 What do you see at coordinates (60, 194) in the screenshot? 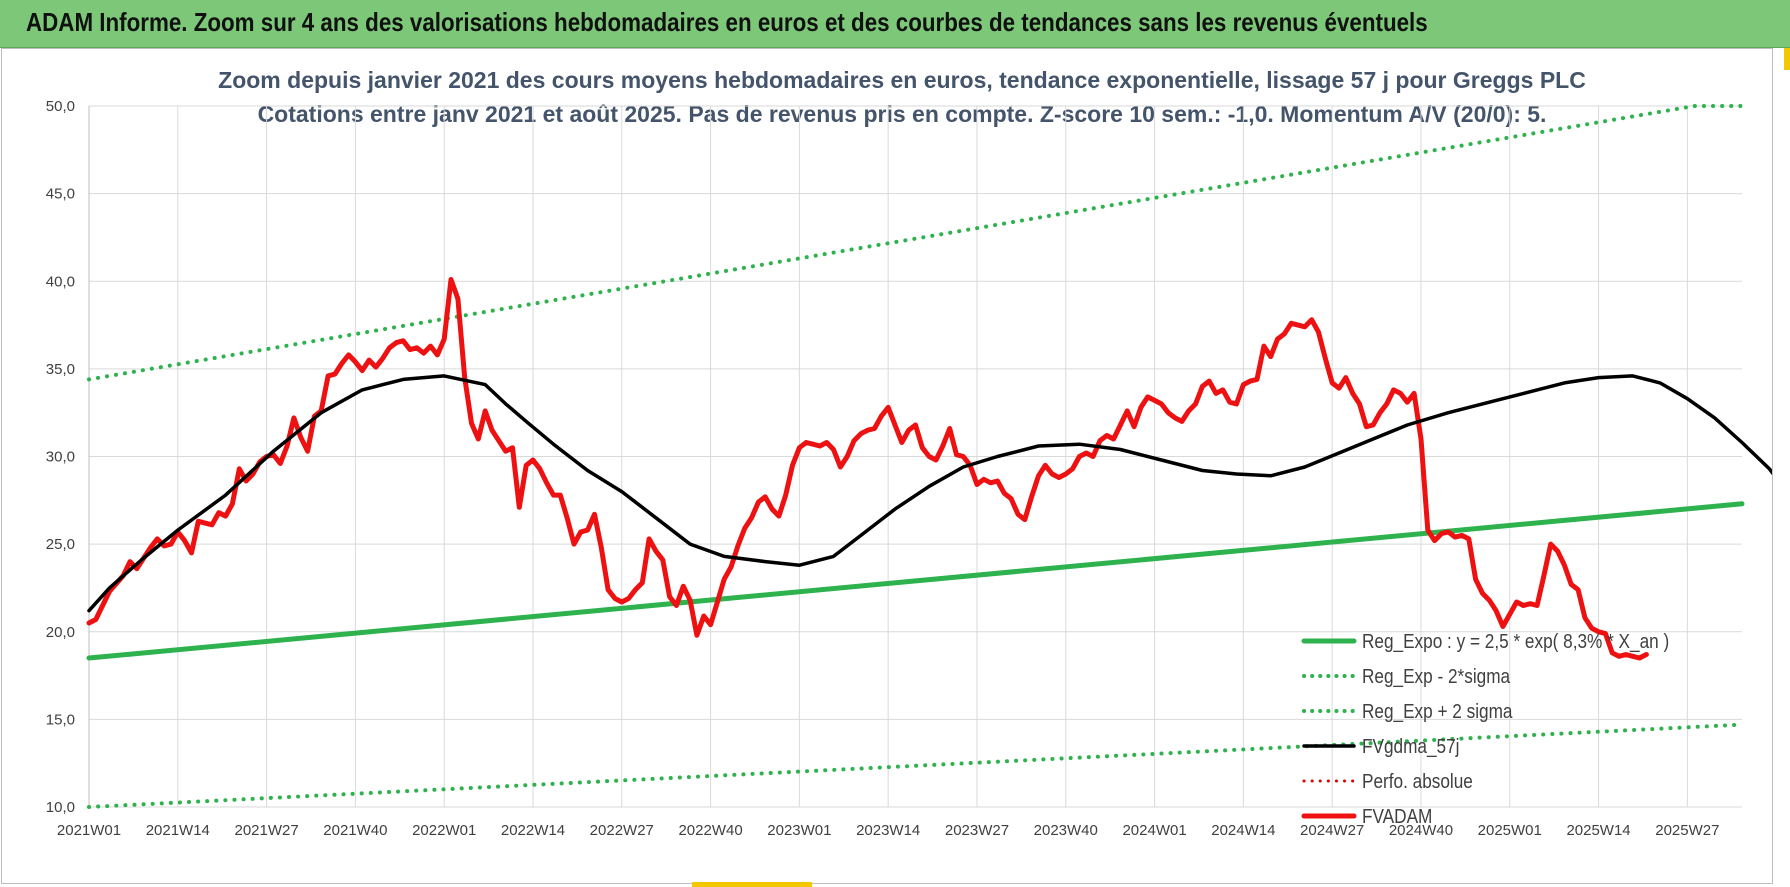
I see `y-tick-label: 45,0` at bounding box center [60, 194].